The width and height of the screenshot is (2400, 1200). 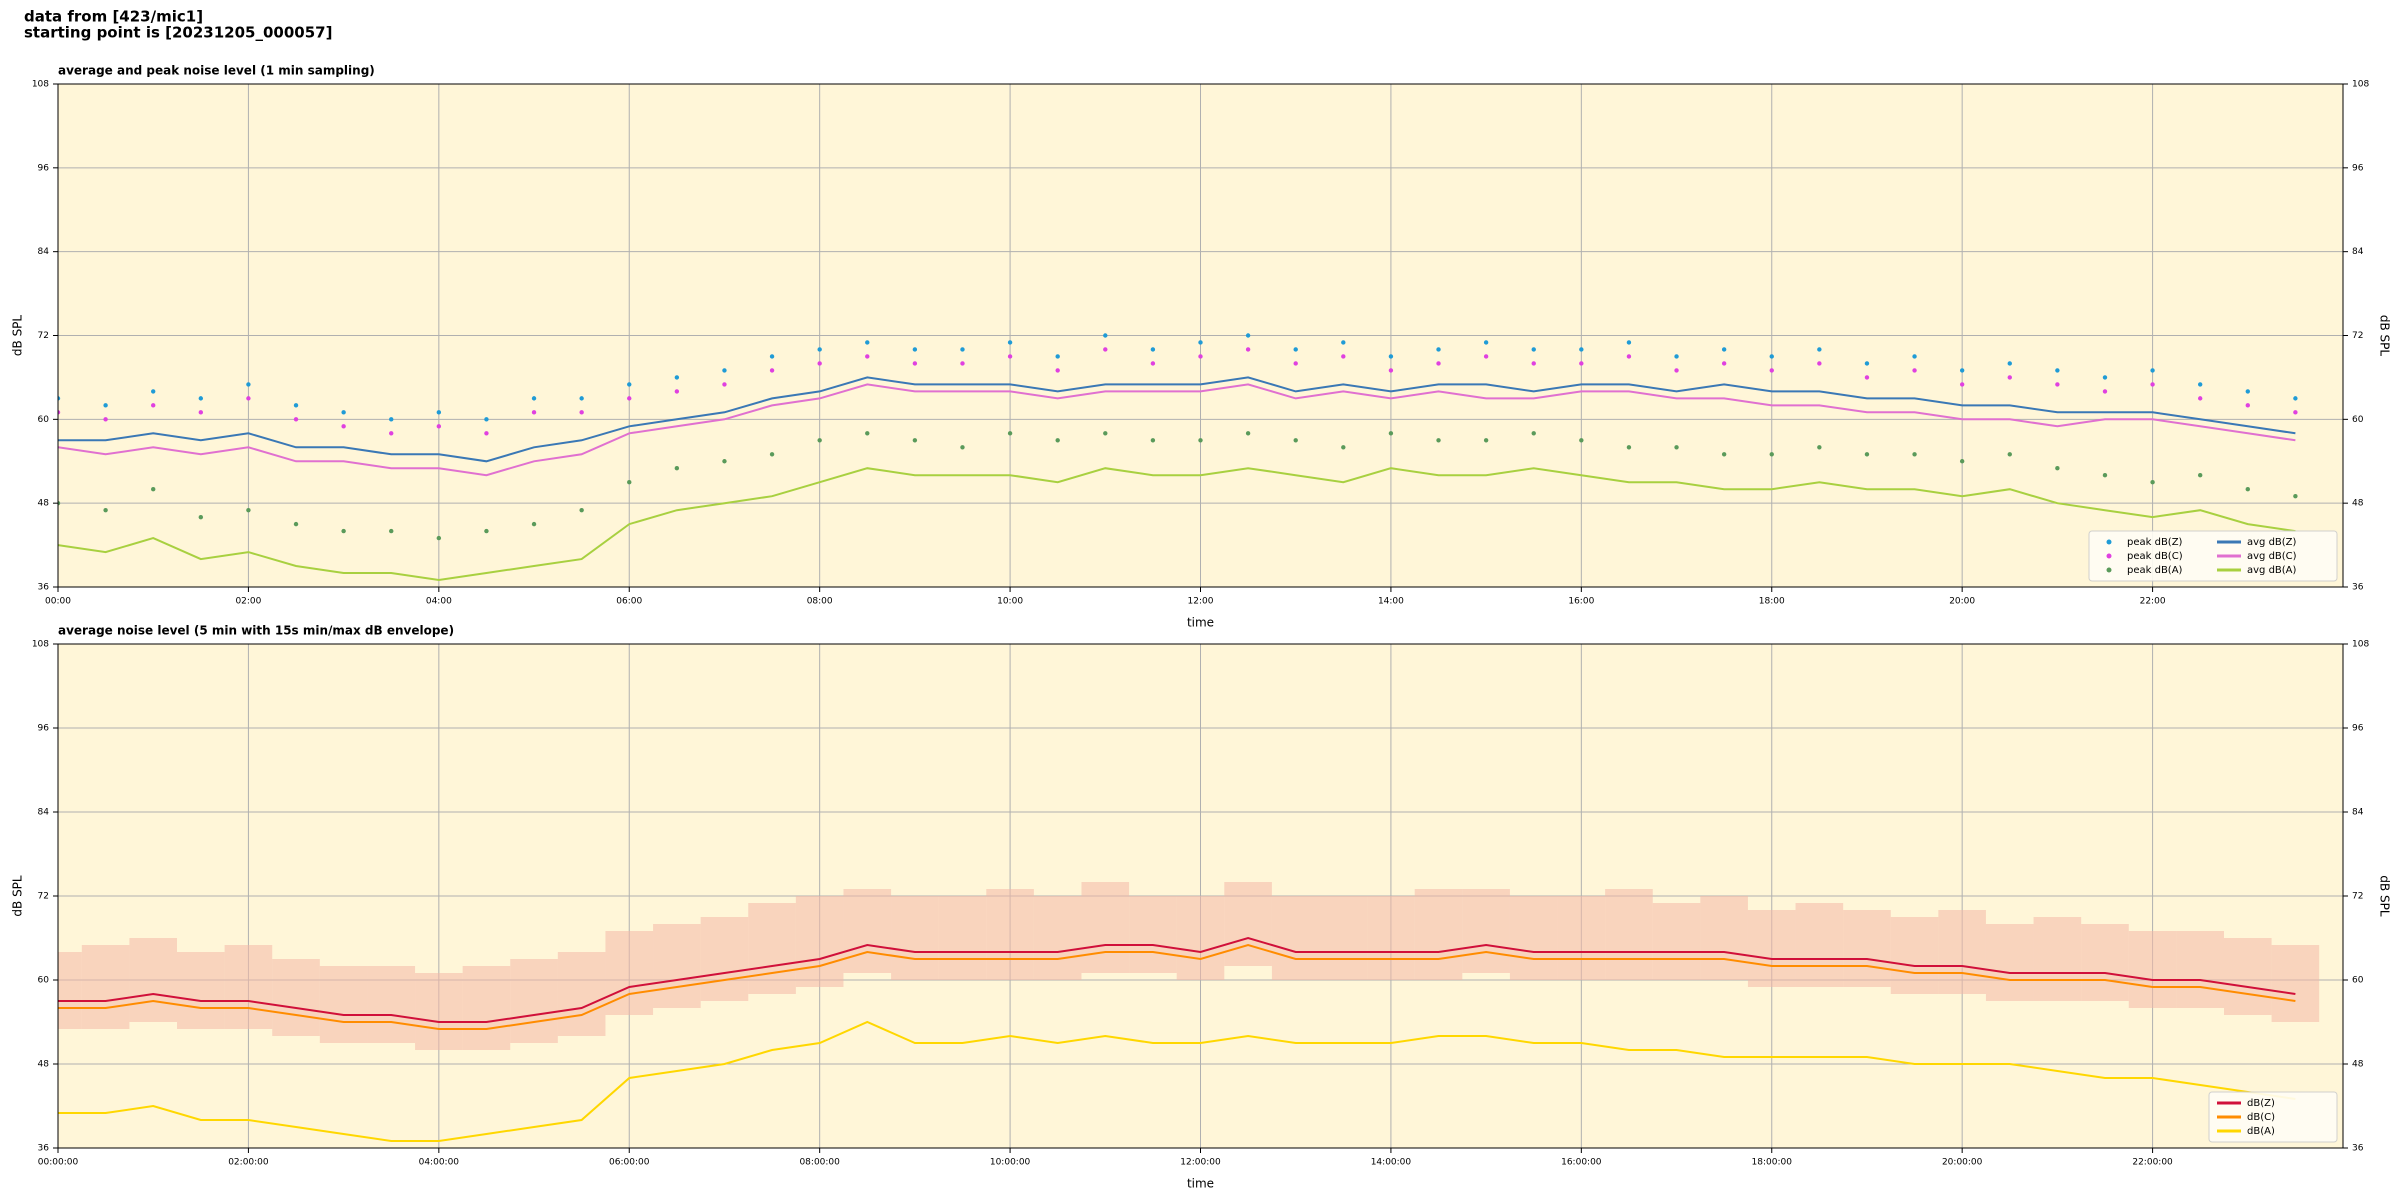 I want to click on x-tick-label: 22:00:00, so click(x=2152, y=1163).